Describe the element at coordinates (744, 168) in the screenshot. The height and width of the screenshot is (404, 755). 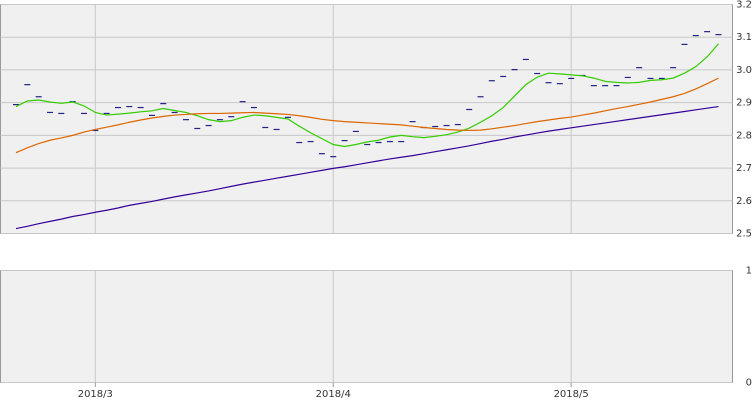
I see `y-tick-label: 2.7` at that location.